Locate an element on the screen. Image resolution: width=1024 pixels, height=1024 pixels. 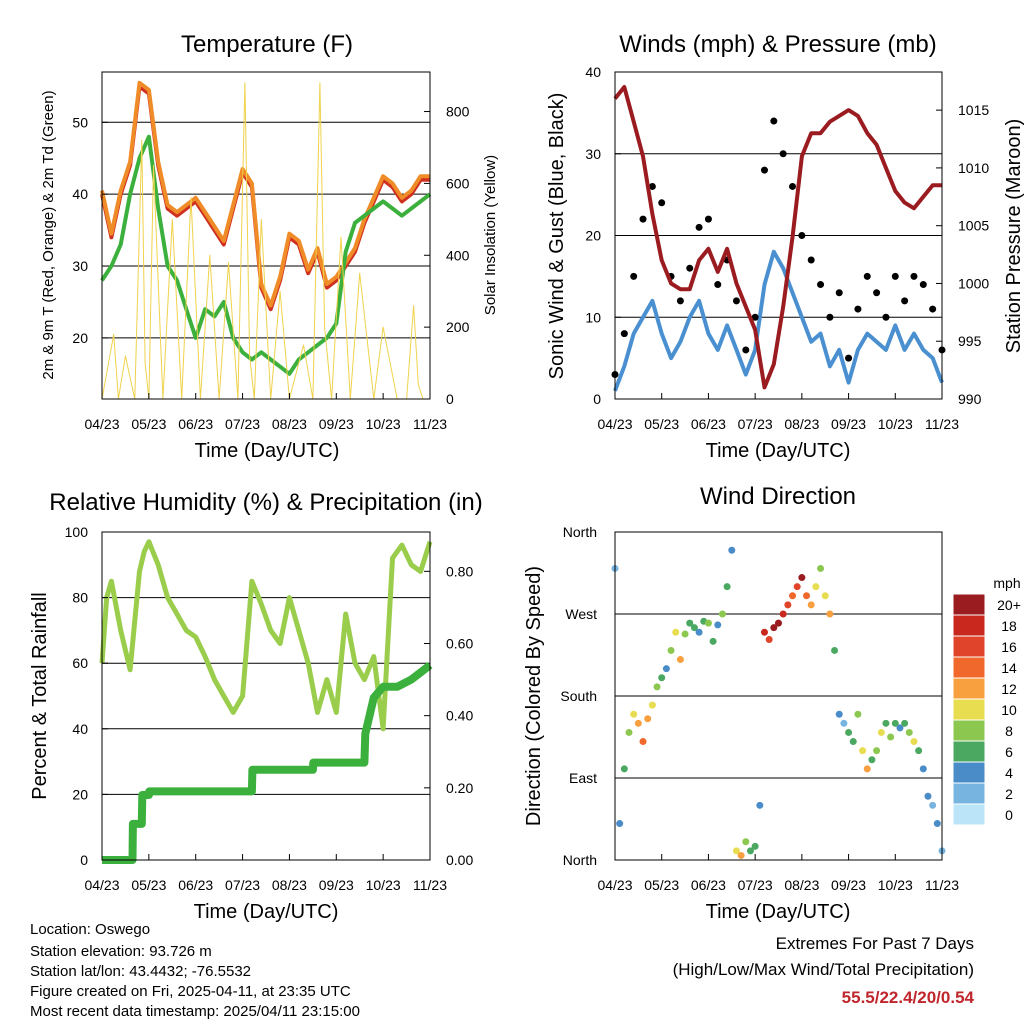
humidity-gridlines is located at coordinates (266, 663).